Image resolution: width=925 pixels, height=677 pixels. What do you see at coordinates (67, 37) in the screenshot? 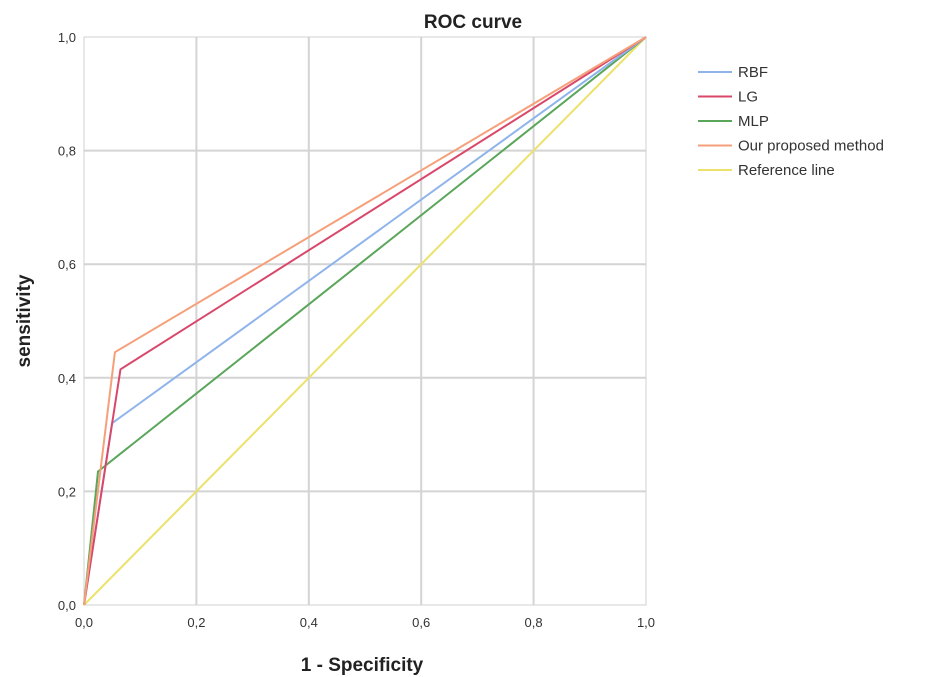
I see `y-tick-label: 1,0` at bounding box center [67, 37].